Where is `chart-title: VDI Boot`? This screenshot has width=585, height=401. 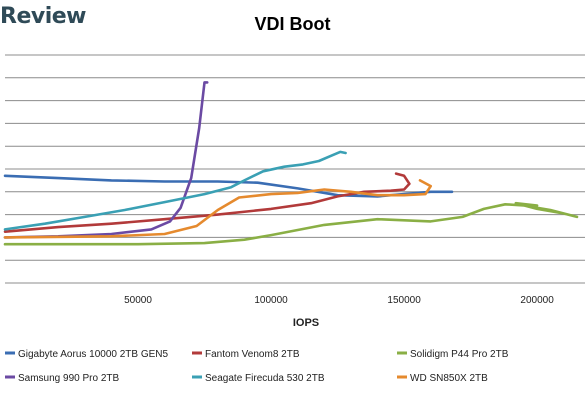
chart-title: VDI Boot is located at coordinates (292, 24).